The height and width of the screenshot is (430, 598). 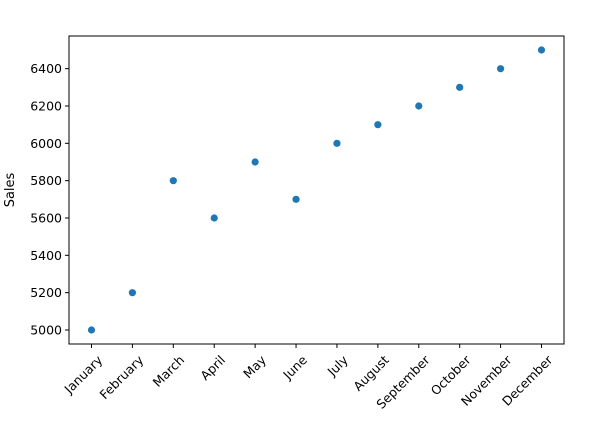 I want to click on x-tick-label: May, so click(x=254, y=366).